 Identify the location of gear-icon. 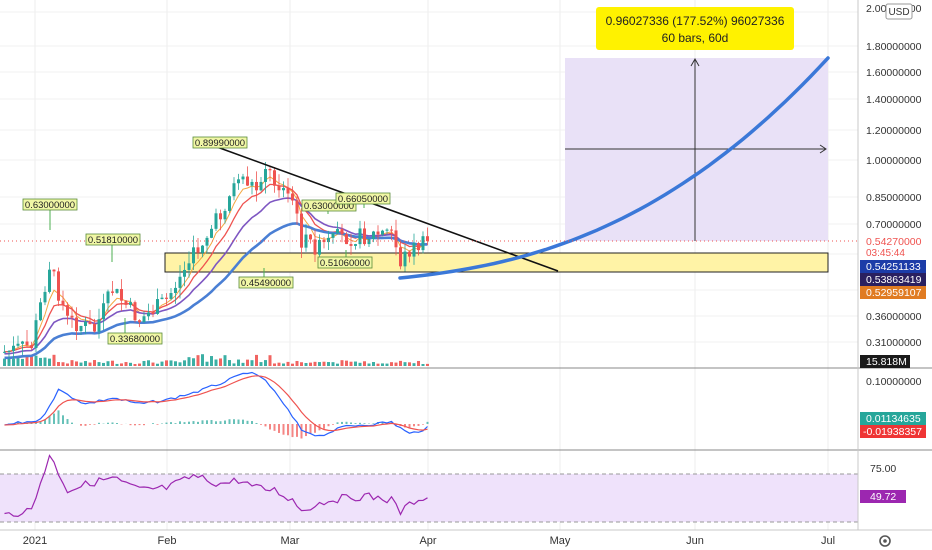
(885, 541).